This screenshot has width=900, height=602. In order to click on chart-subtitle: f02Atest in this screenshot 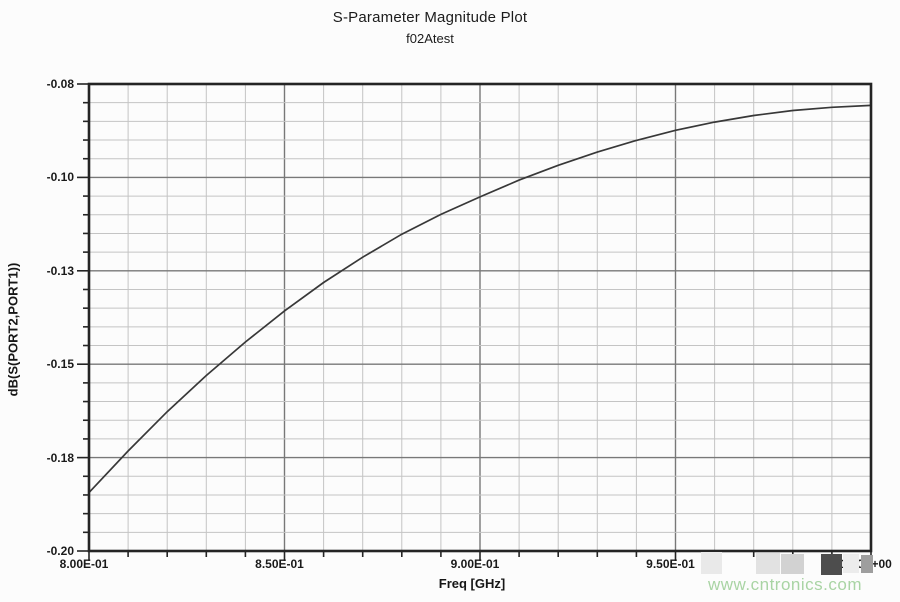, I will do `click(430, 38)`.